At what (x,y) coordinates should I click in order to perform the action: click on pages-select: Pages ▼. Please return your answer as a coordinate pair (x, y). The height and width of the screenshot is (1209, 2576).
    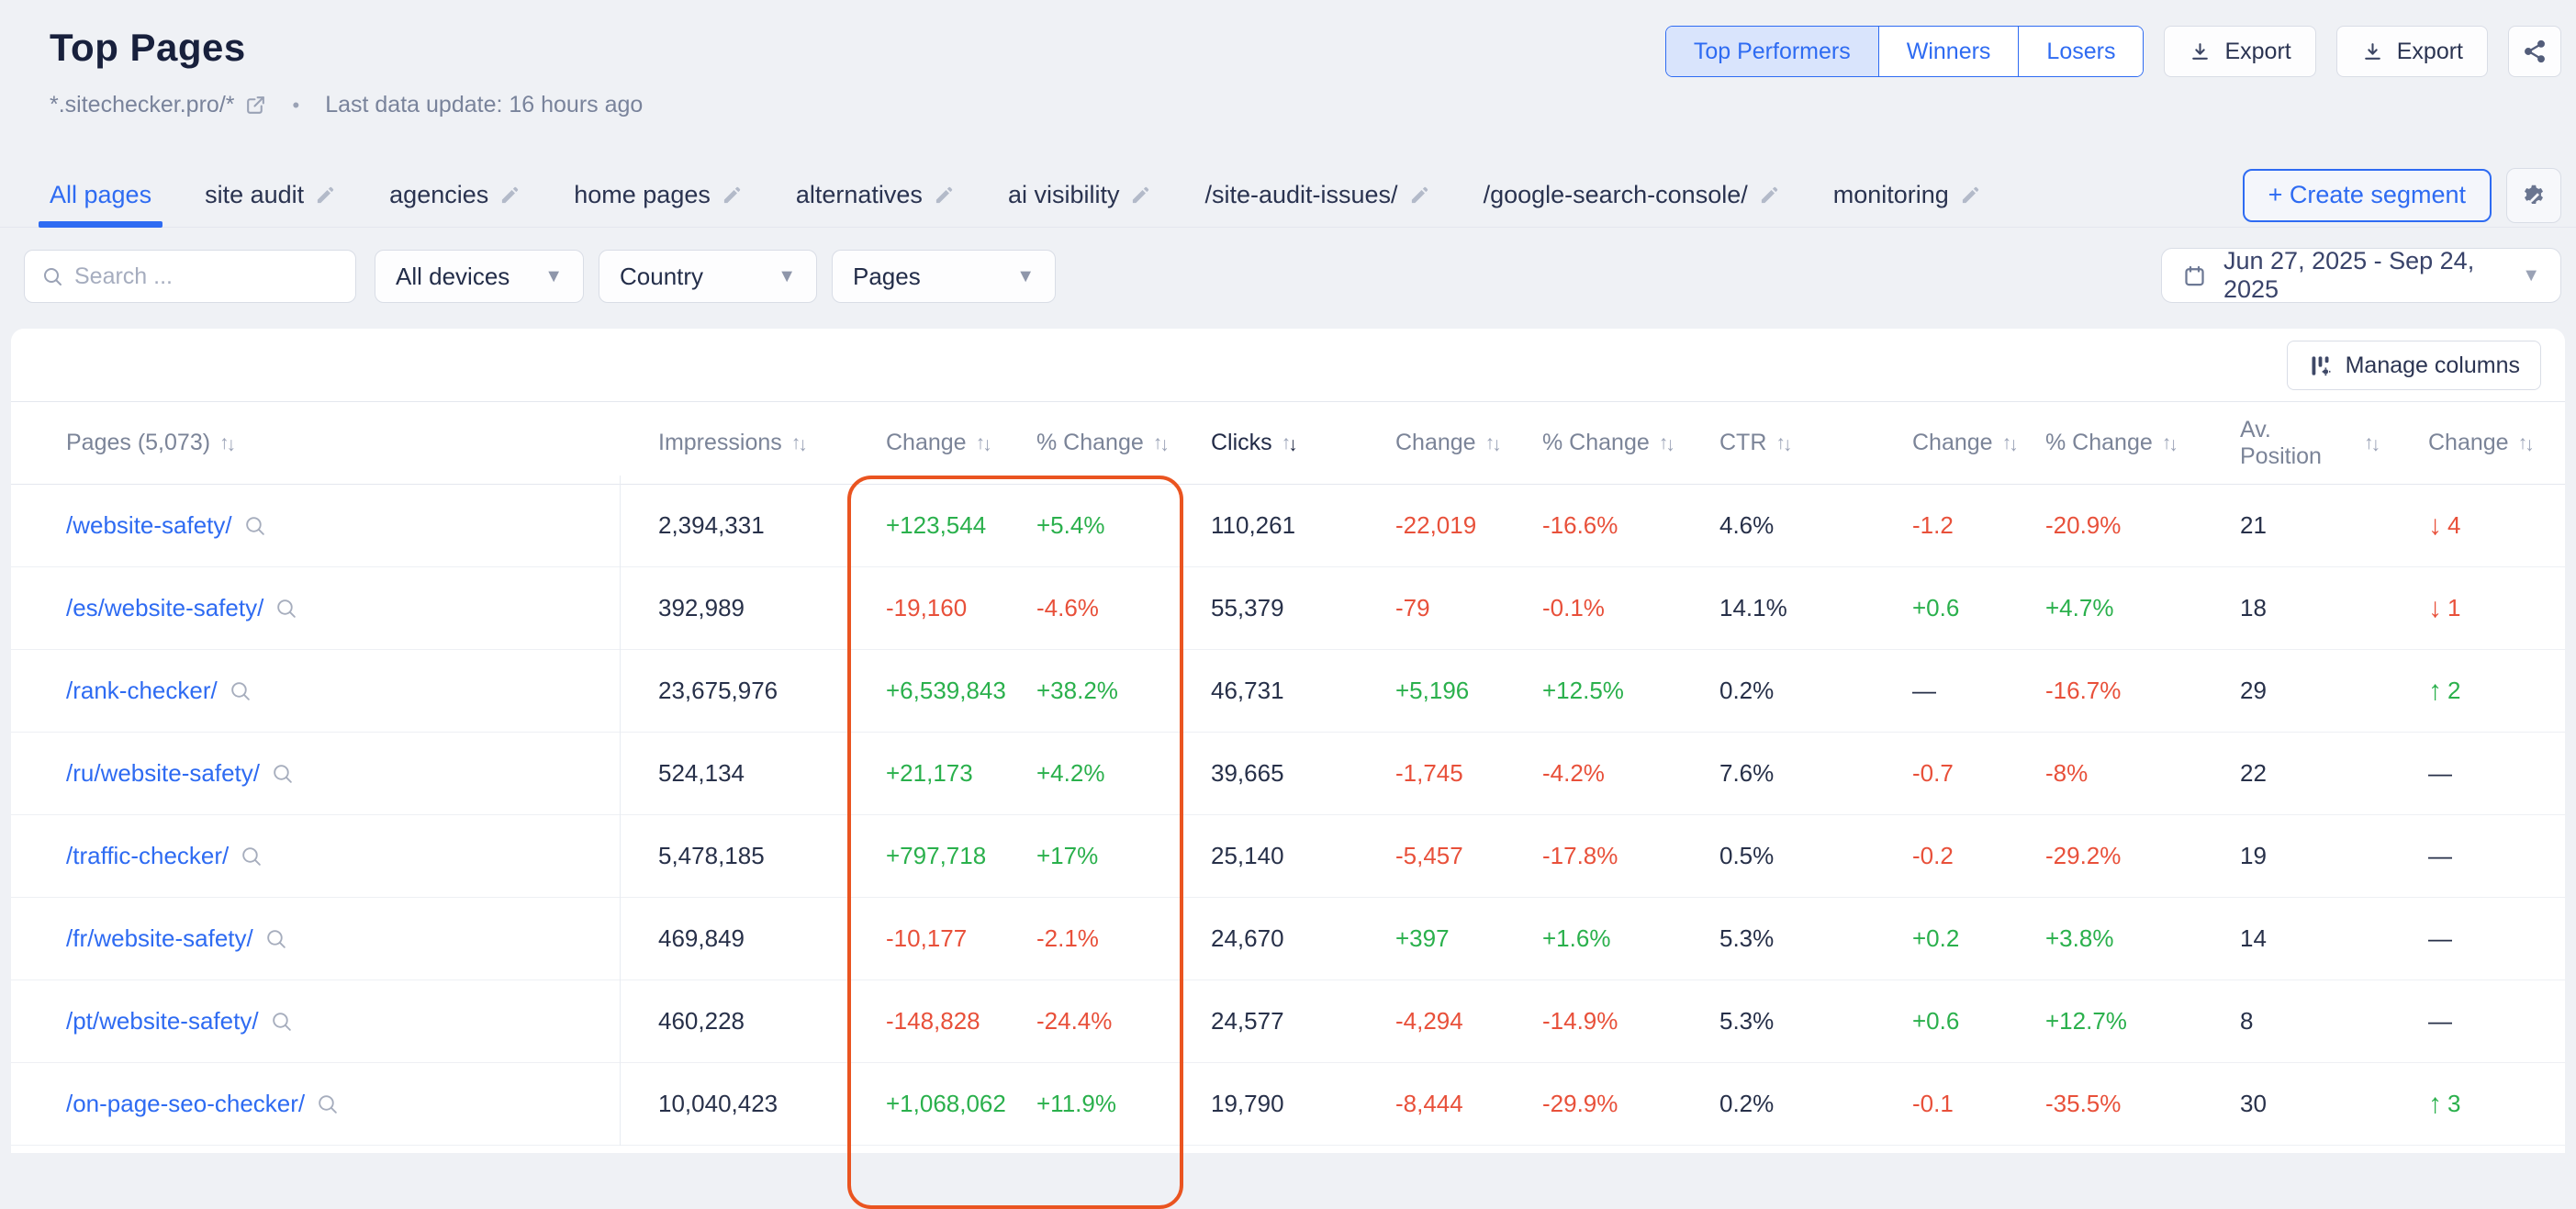
    Looking at the image, I should click on (944, 276).